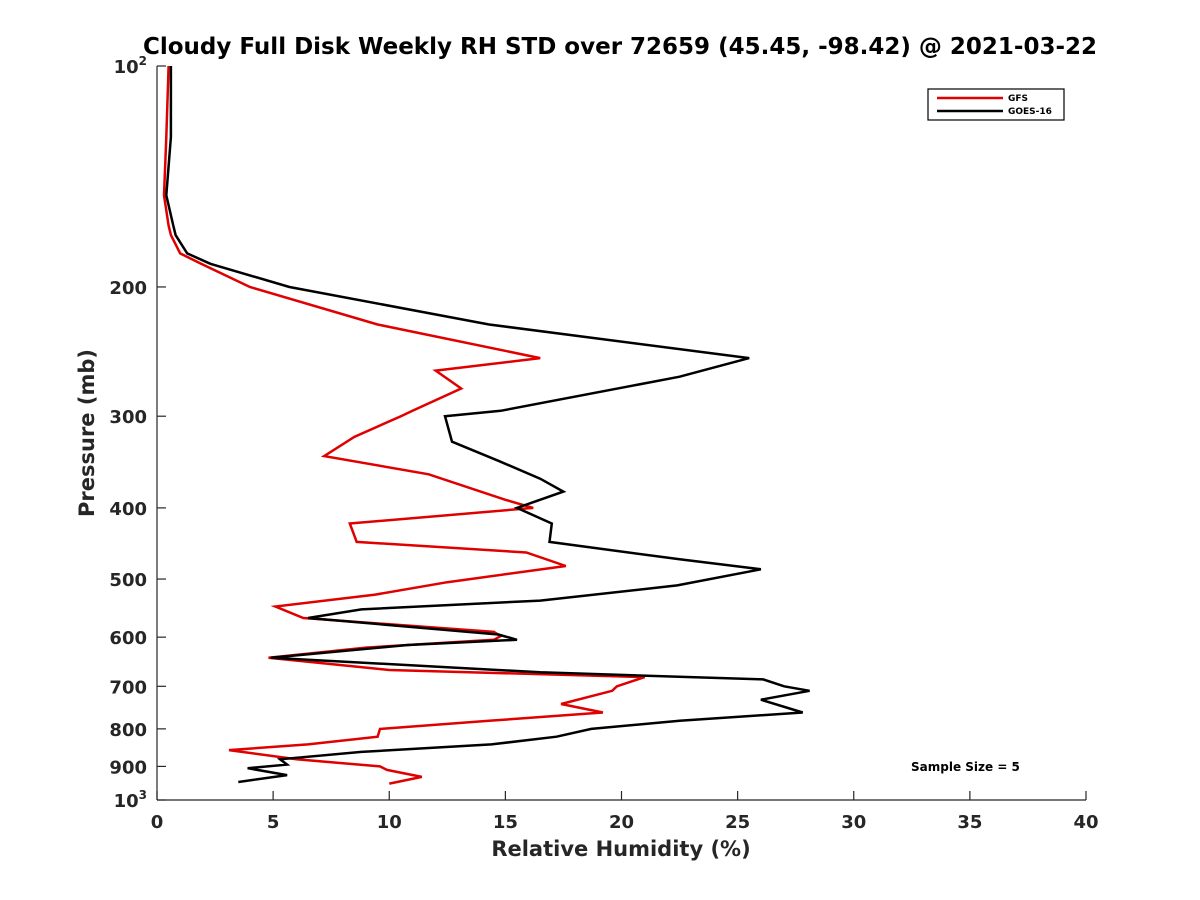 This screenshot has width=1200, height=900. What do you see at coordinates (1018, 99) in the screenshot?
I see `legend-label: GFS` at bounding box center [1018, 99].